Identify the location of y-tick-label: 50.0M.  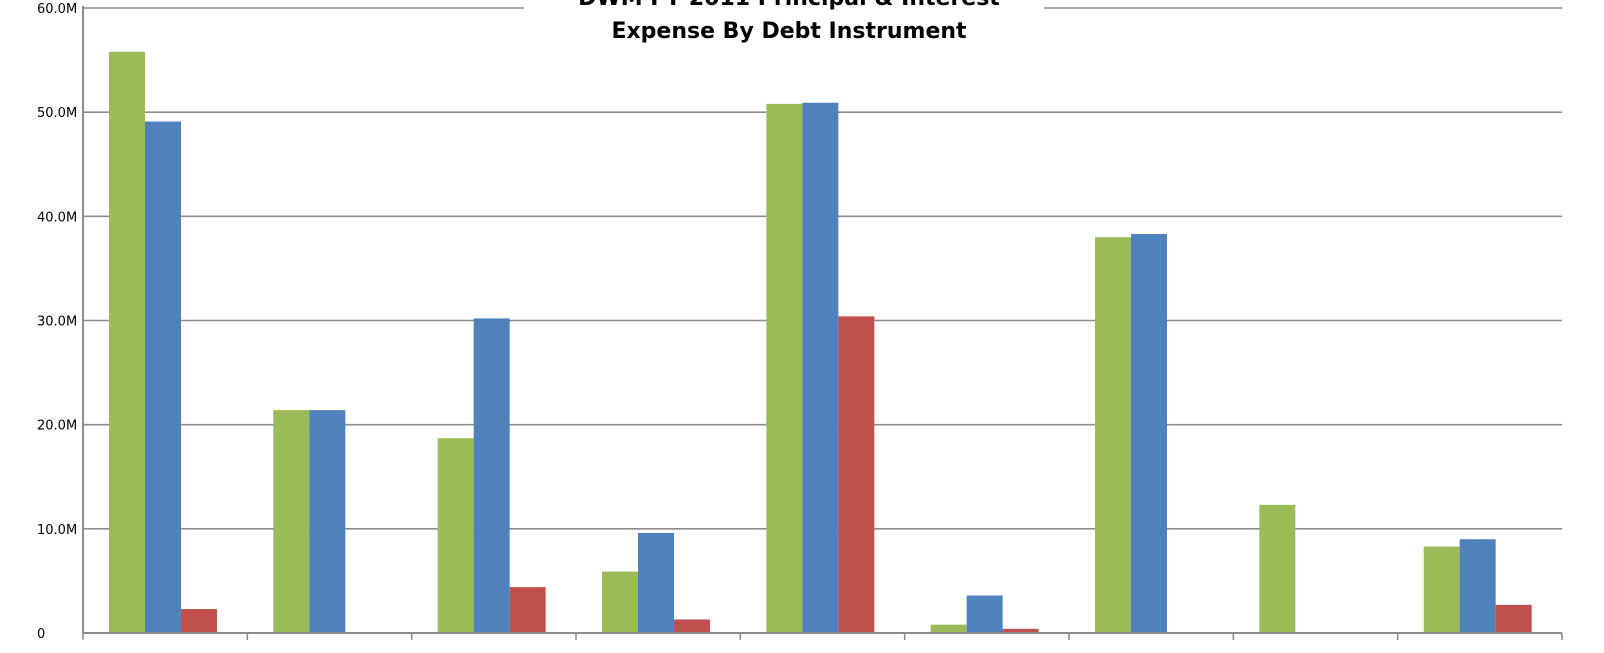
(57, 113).